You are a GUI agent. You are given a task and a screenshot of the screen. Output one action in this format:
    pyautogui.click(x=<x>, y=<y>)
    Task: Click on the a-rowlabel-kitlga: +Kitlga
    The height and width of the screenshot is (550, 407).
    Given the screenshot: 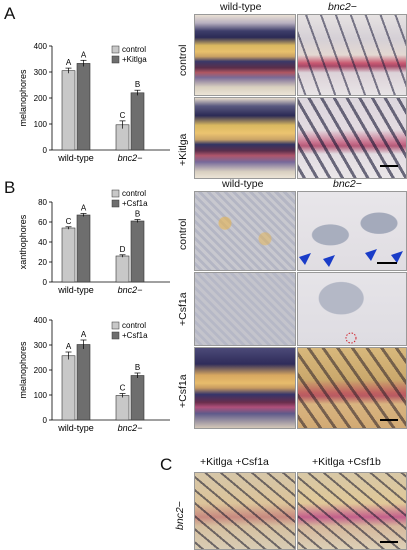 What is the action you would take?
    pyautogui.click(x=183, y=149)
    